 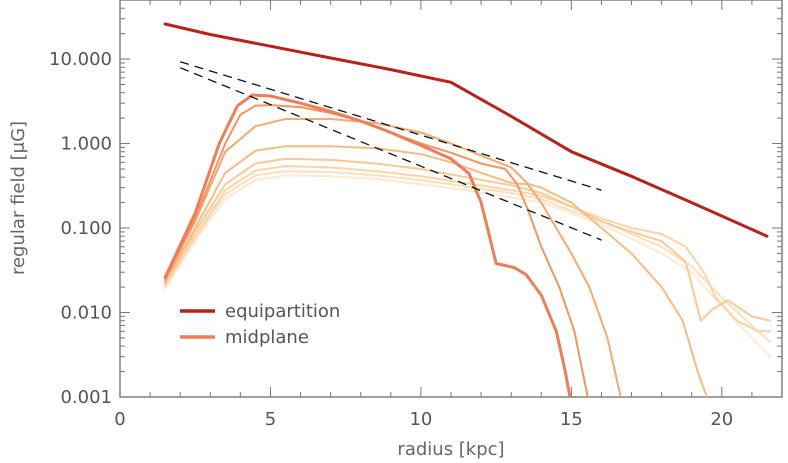 What do you see at coordinates (18, 198) in the screenshot?
I see `y-axis-title: regular field [μG]` at bounding box center [18, 198].